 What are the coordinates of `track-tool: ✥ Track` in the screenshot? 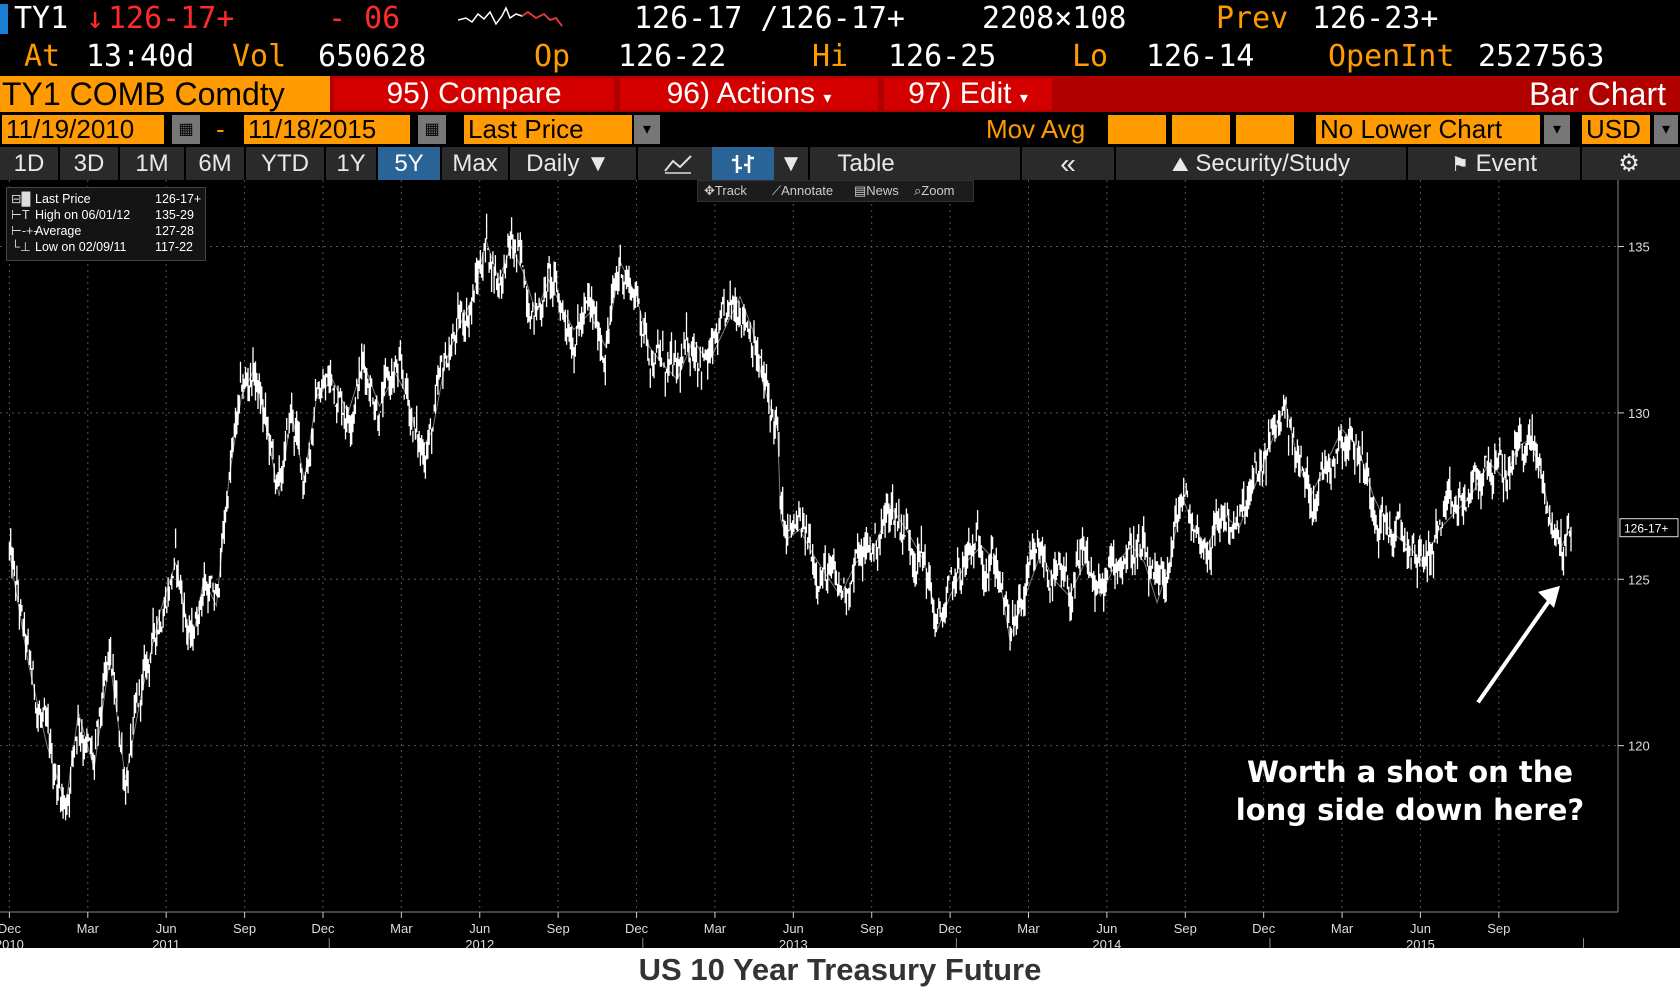 It's located at (725, 191).